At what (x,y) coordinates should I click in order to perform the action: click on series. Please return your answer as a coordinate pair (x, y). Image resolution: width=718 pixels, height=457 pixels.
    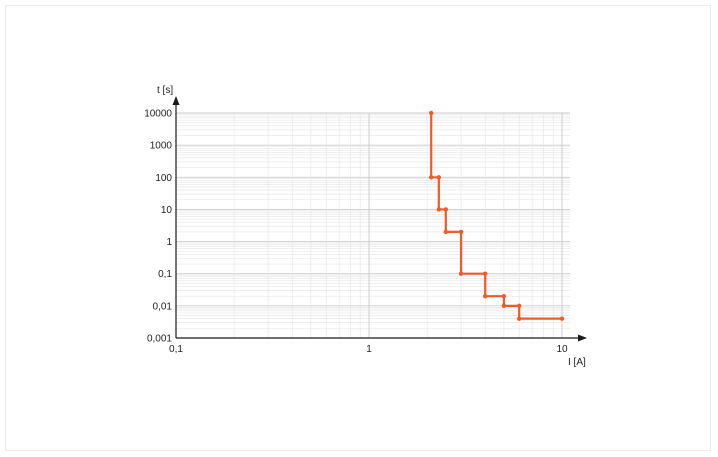
    Looking at the image, I should click on (496, 216).